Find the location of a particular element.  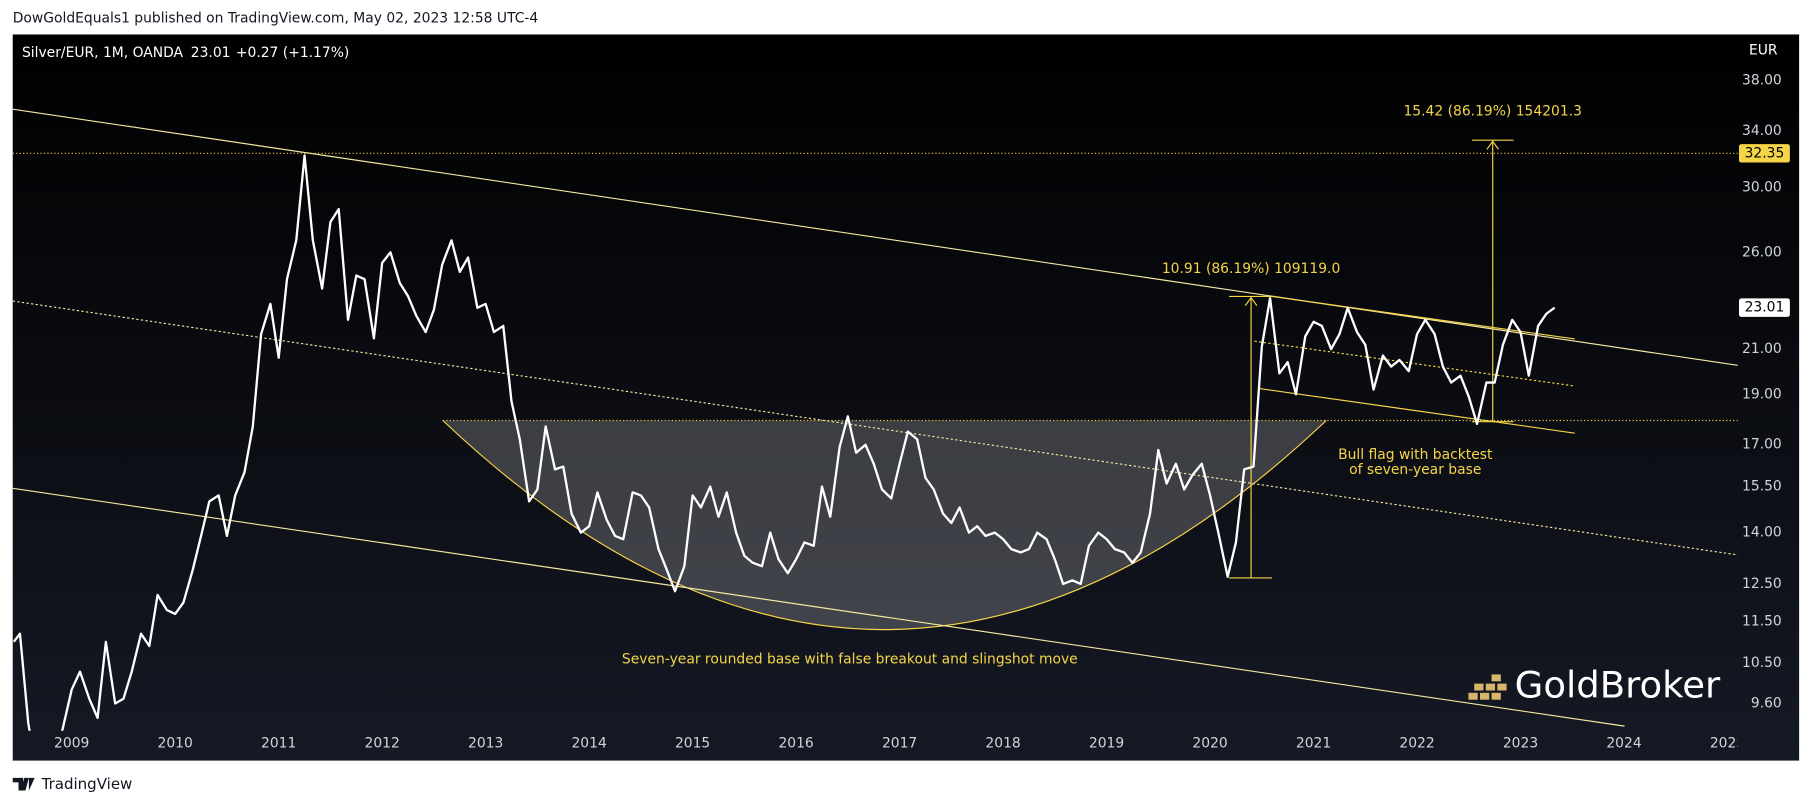

flag-middle is located at coordinates (1414, 363).